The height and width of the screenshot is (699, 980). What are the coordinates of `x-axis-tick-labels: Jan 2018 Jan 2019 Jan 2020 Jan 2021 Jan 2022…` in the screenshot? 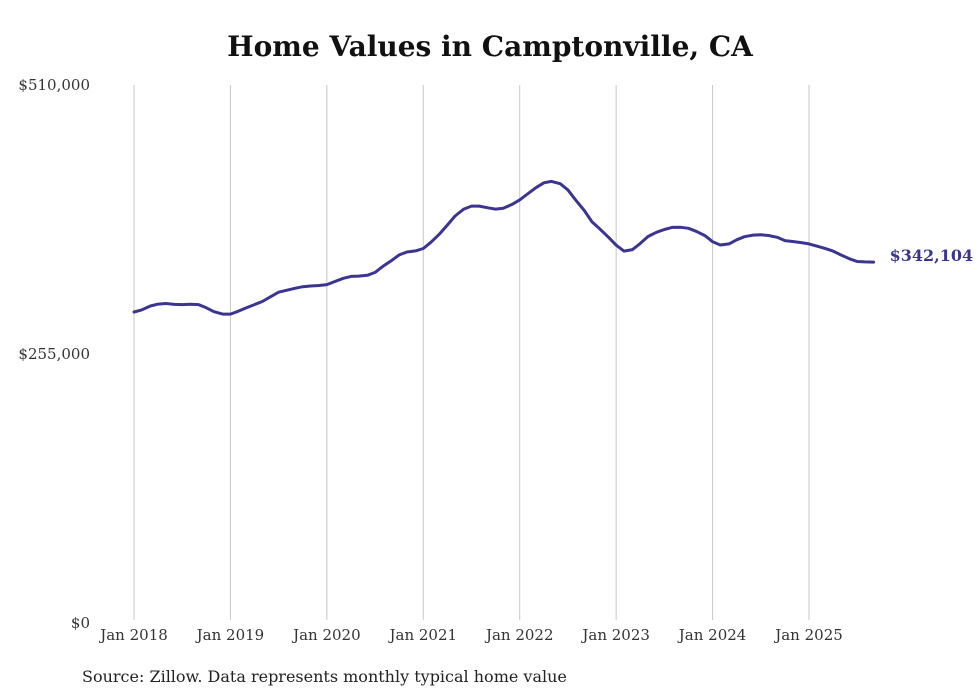 It's located at (470, 635).